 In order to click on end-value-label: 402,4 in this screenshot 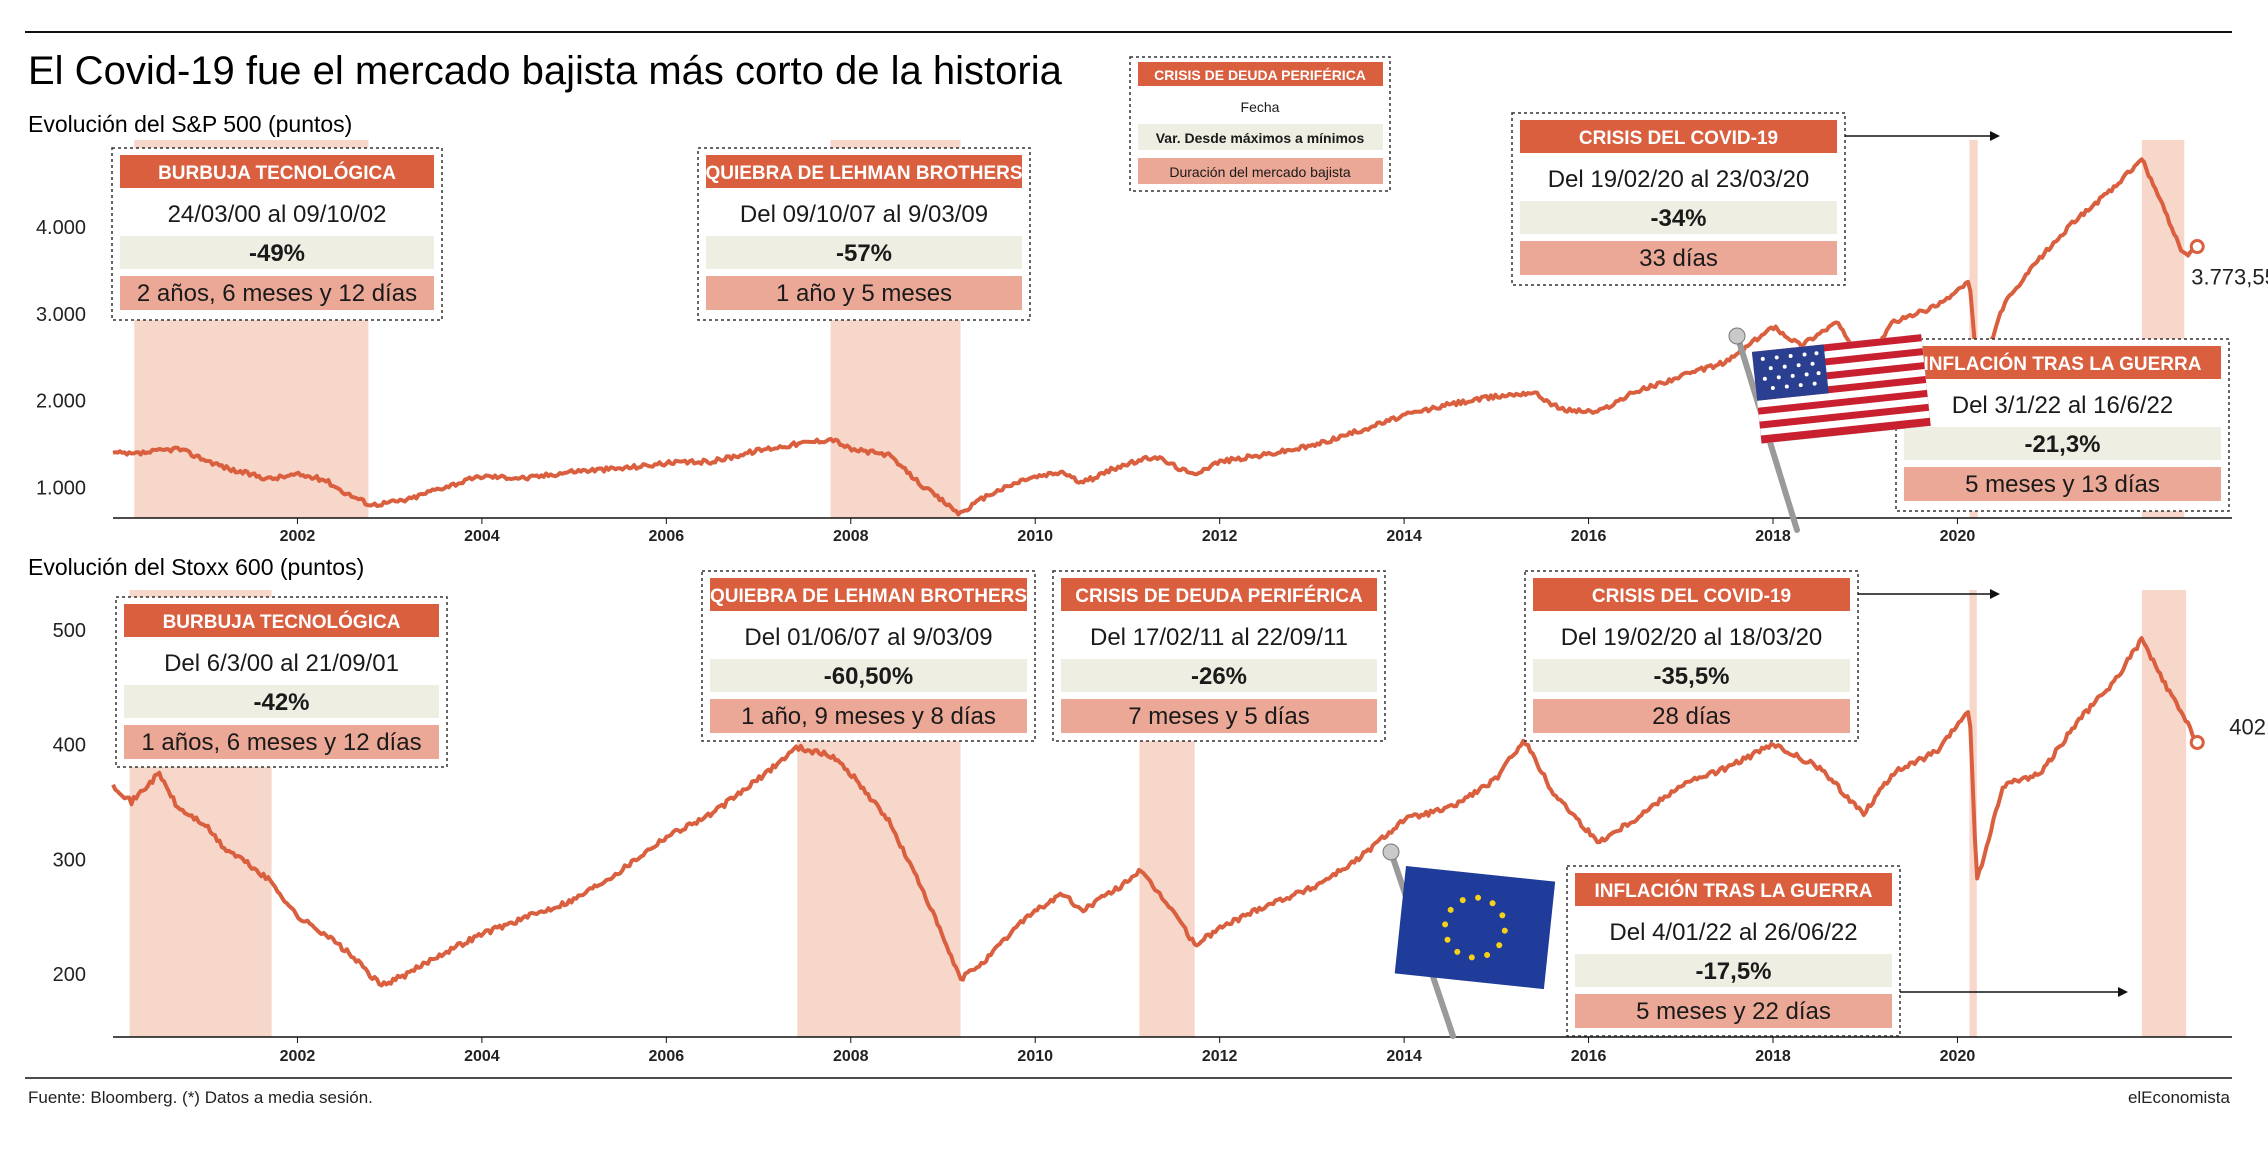, I will do `click(2248, 726)`.